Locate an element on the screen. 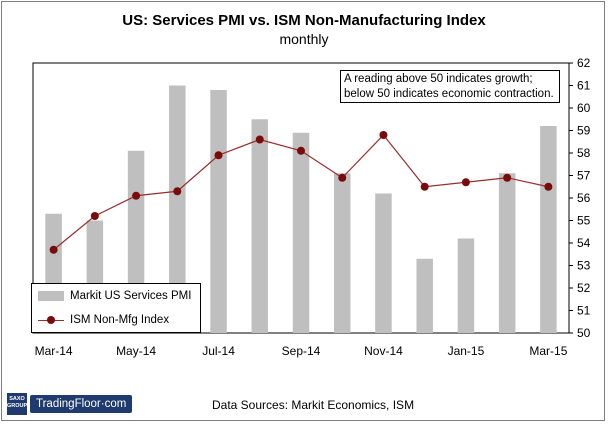 The image size is (608, 424). tradingfloor-logo: SAXO GROUP TradingFloor·com is located at coordinates (70, 404).